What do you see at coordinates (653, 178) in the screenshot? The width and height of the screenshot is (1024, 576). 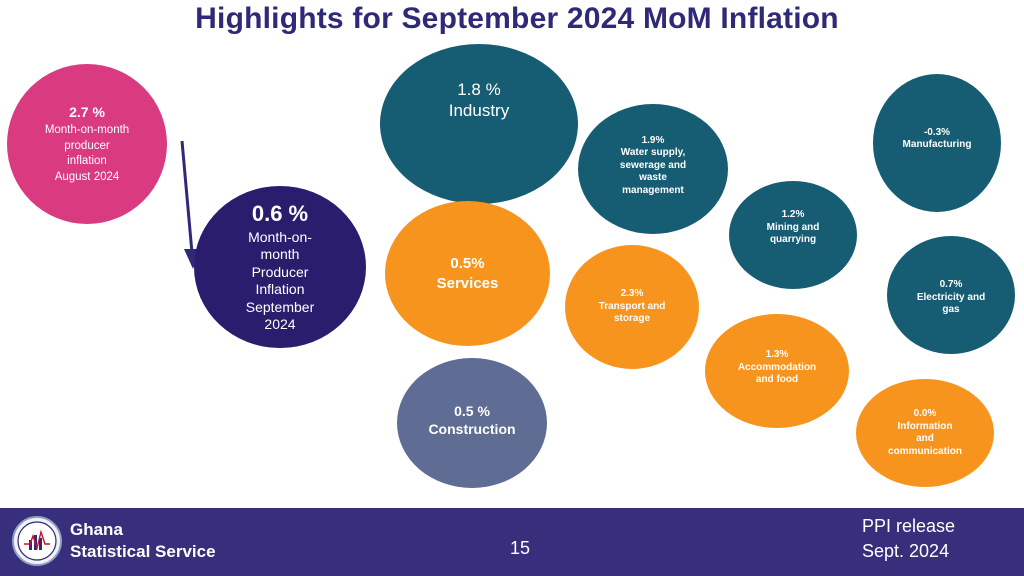 I see `water-label-line: waste` at bounding box center [653, 178].